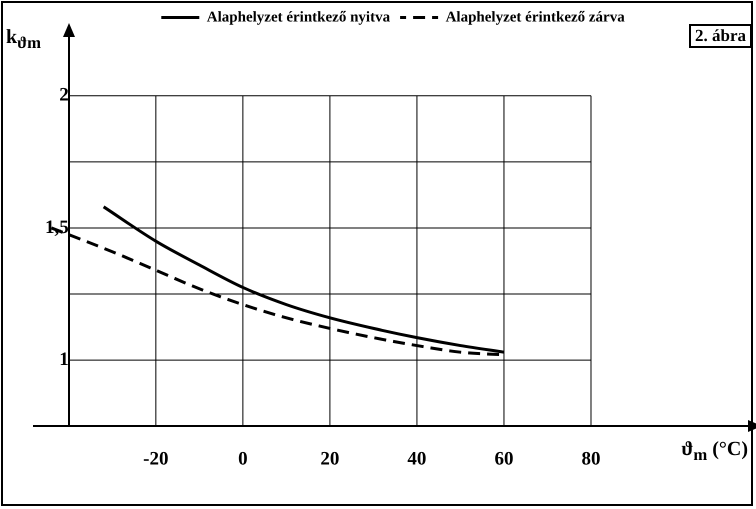 The image size is (756, 509). Describe the element at coordinates (64, 95) in the screenshot. I see `y-tick-label: 2` at that location.